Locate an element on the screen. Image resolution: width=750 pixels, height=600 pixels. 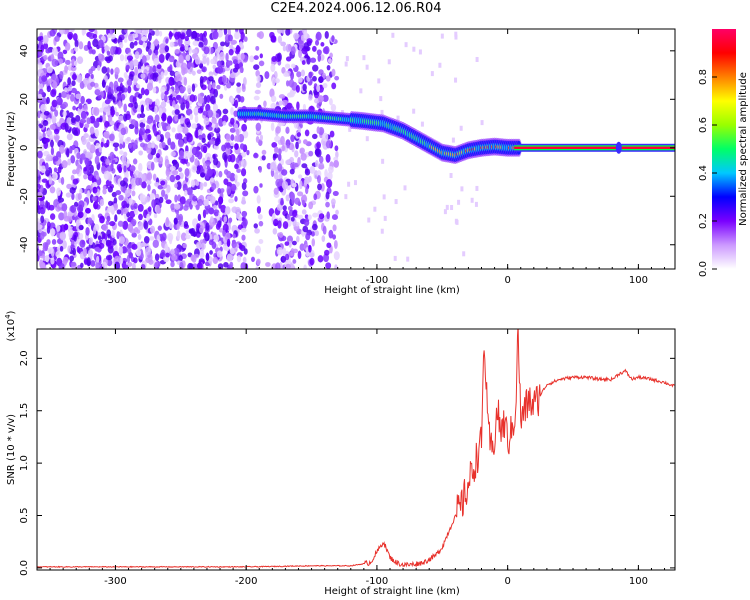
colorbar-label: Normalized spectral amplitude is located at coordinates (743, 149).